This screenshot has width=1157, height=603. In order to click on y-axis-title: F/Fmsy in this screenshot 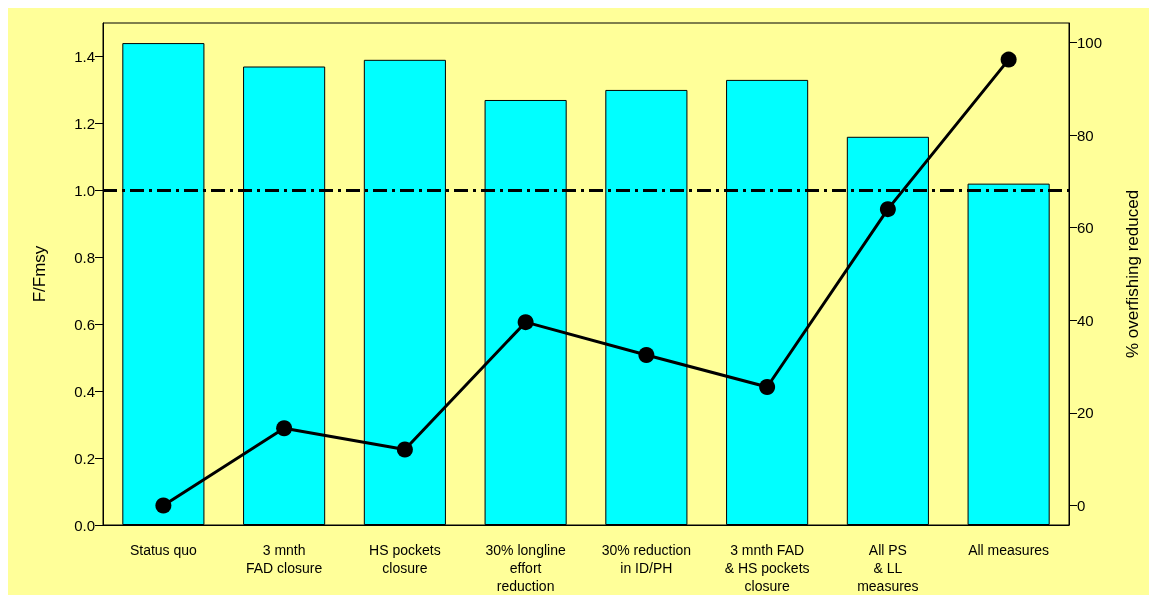, I will do `click(39, 274)`.